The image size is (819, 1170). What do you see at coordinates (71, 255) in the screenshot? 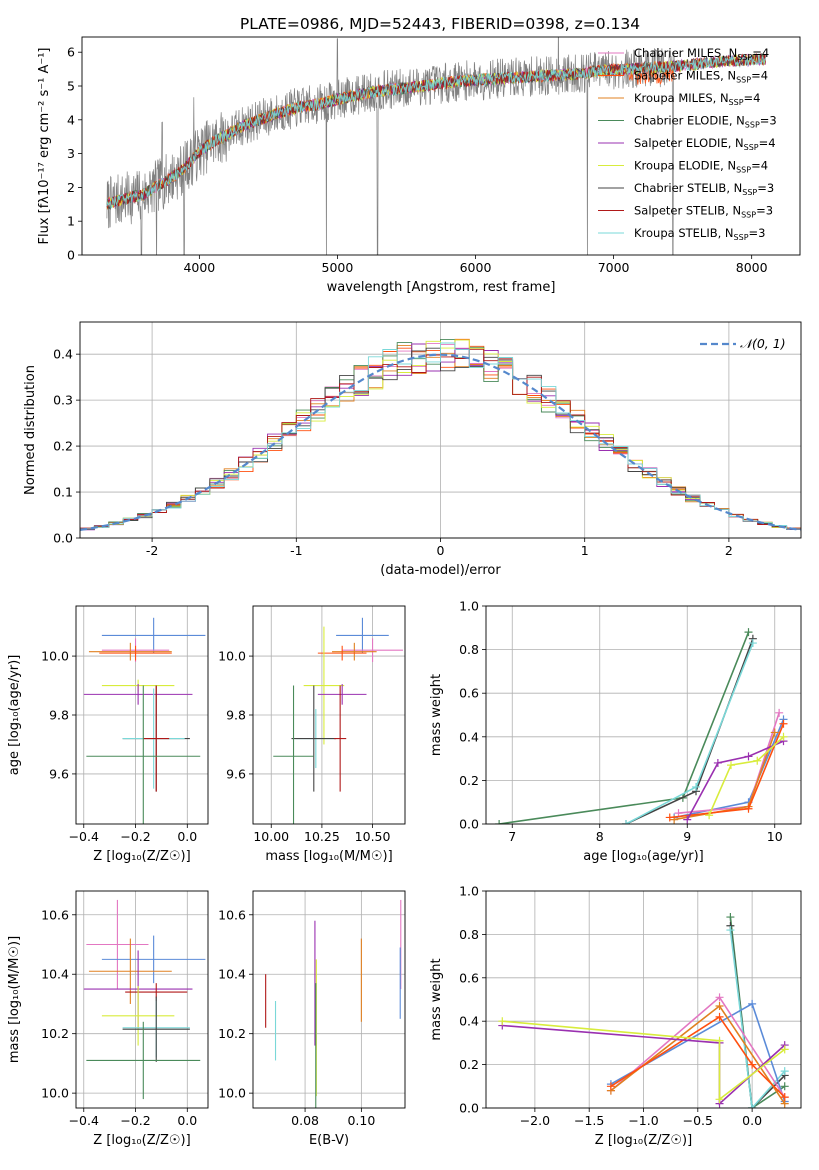
I see `y-tick-label: 0` at bounding box center [71, 255].